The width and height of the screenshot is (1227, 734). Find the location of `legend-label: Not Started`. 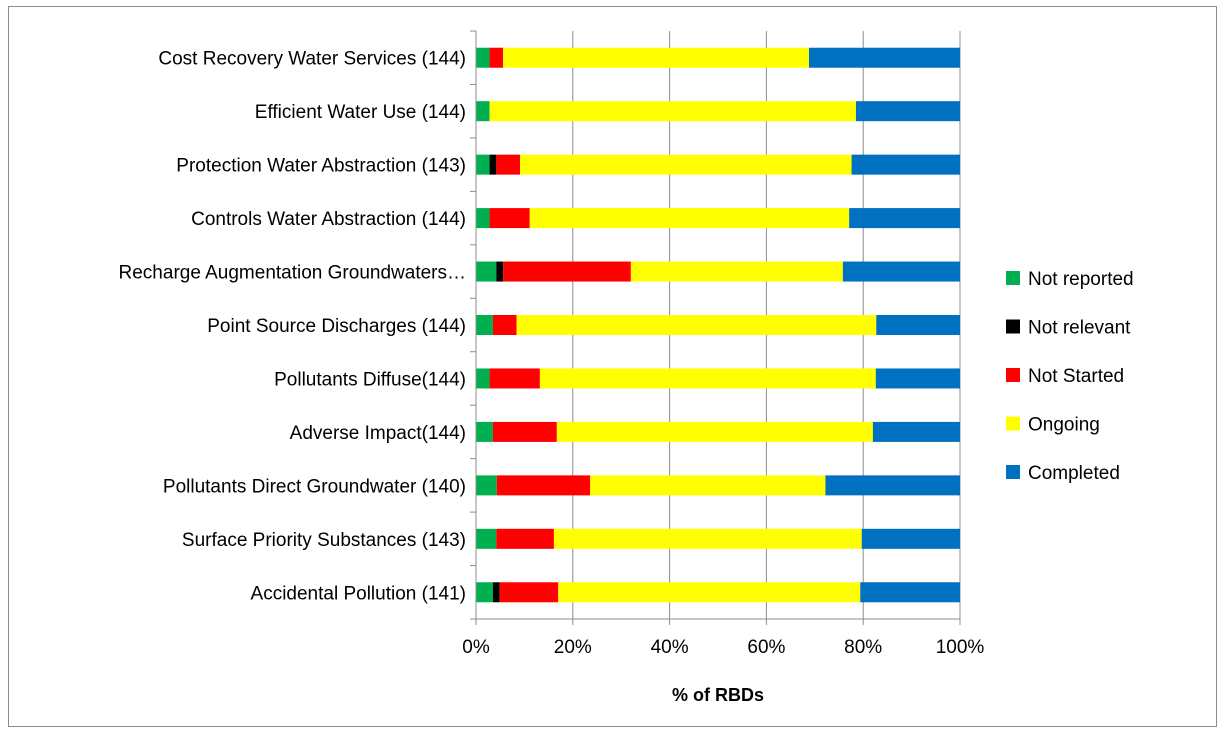

legend-label: Not Started is located at coordinates (1076, 376).